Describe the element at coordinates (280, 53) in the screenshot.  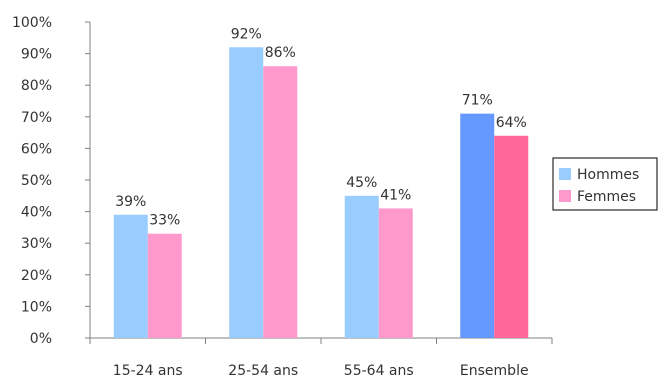
I see `data-label: 86%` at that location.